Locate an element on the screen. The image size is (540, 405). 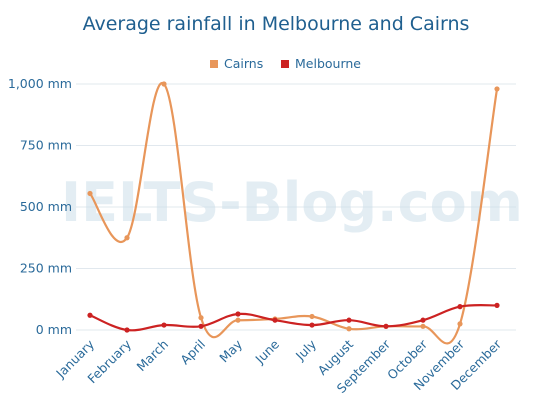
legend: Cairns Melbourne is located at coordinates (285, 63).